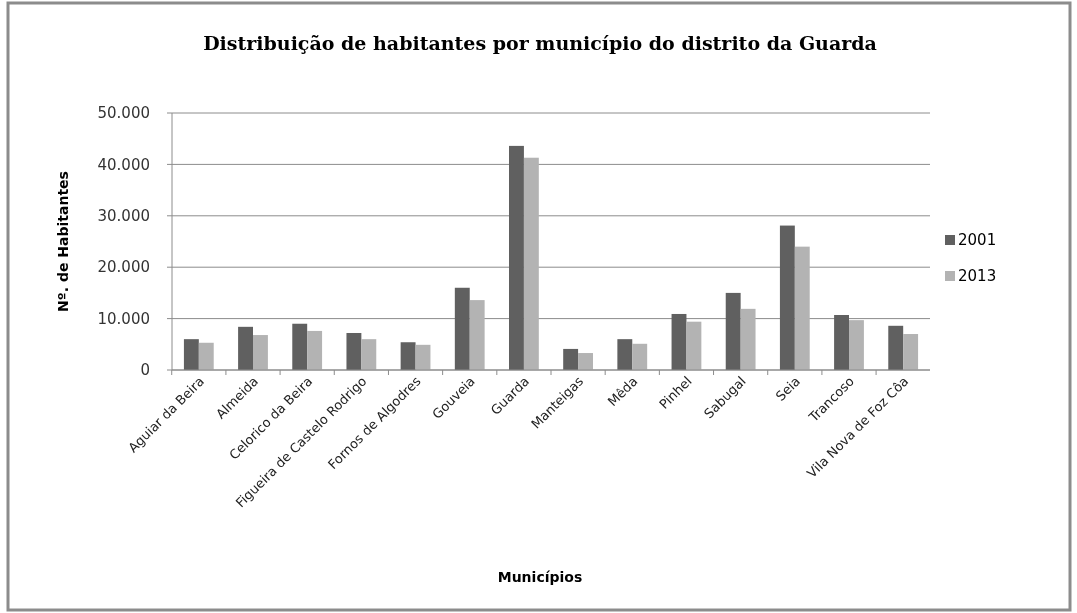  I want to click on y-tick-label: 0, so click(145, 370).